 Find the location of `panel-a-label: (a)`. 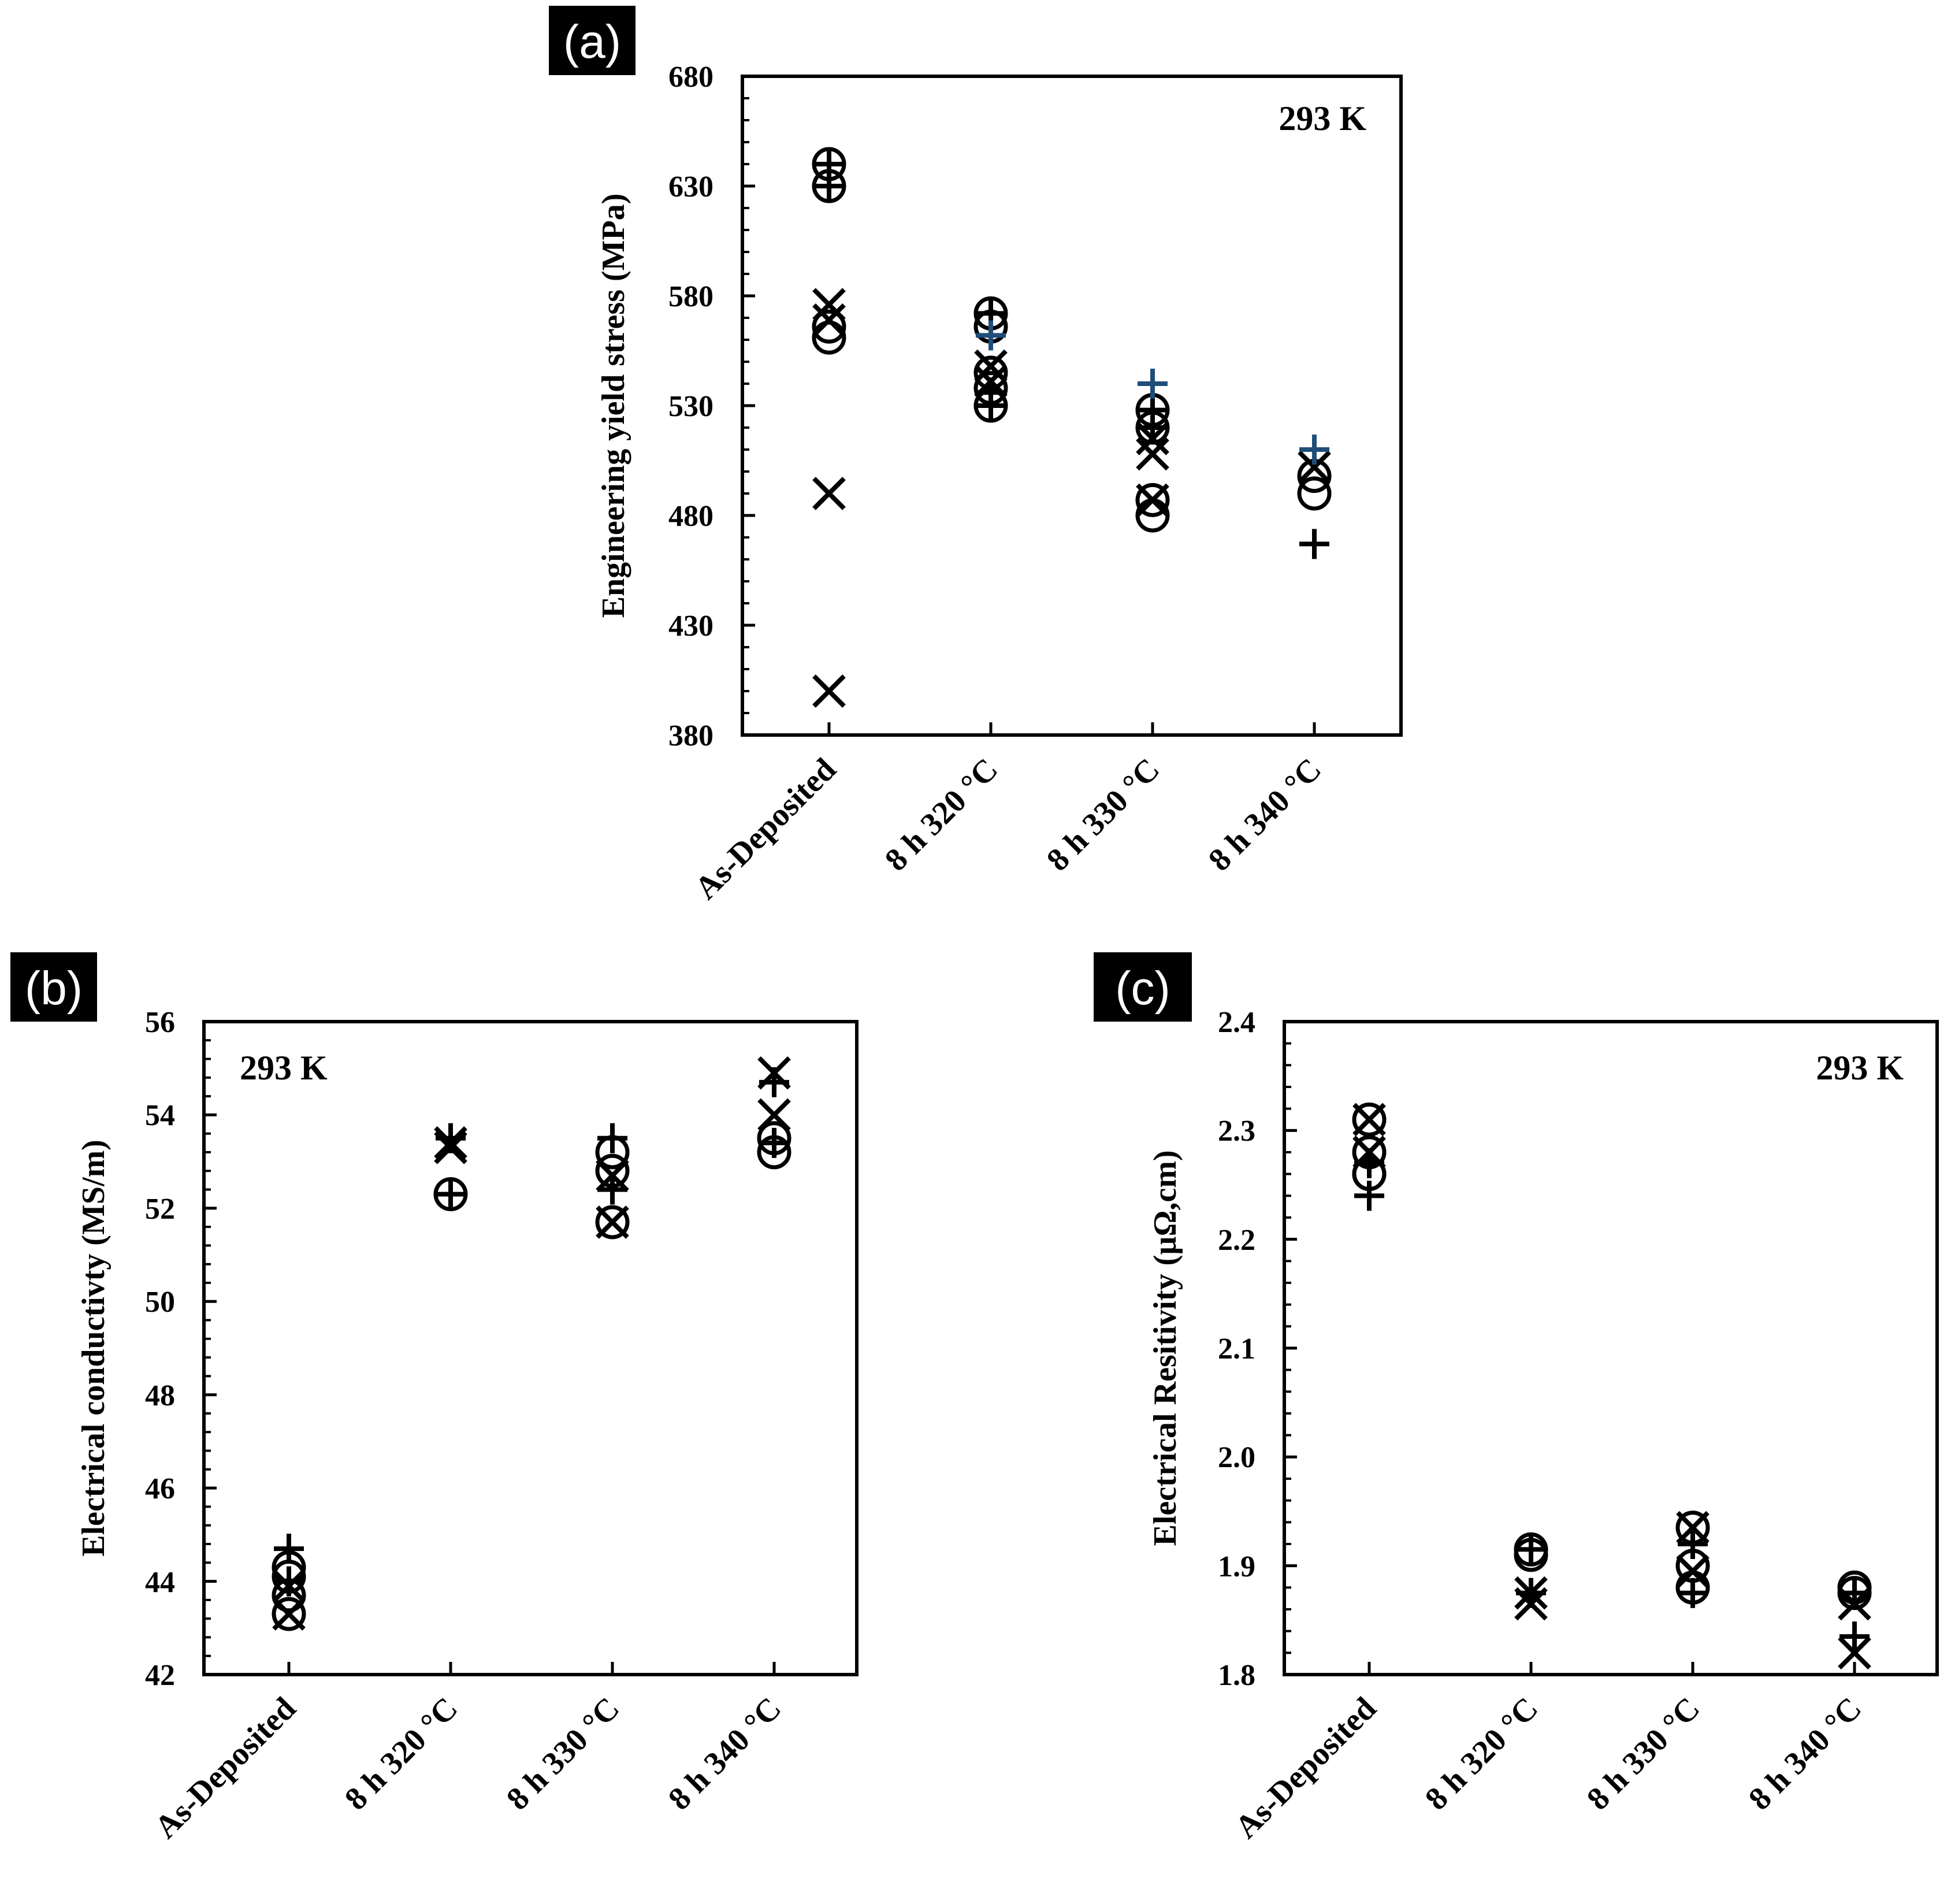

panel-a-label: (a) is located at coordinates (592, 42).